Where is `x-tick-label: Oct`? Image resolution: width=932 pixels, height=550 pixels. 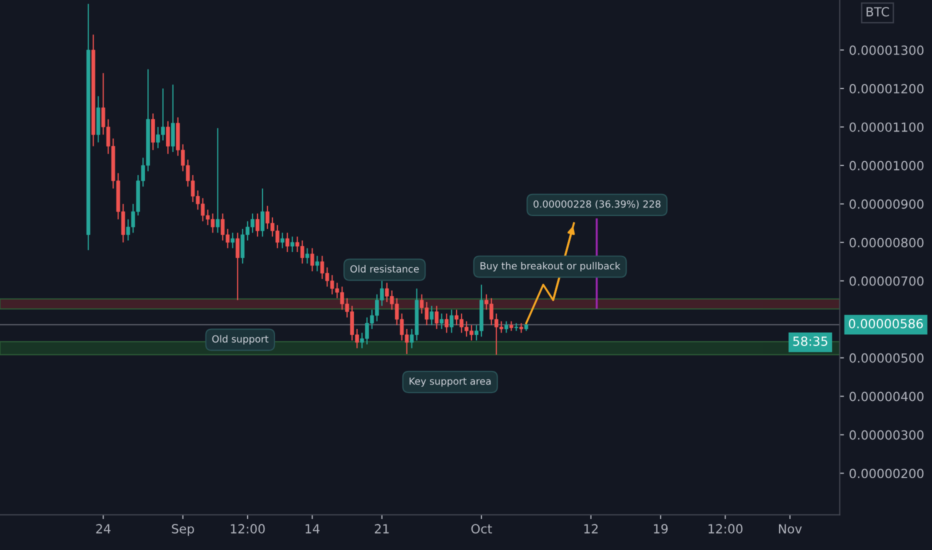
x-tick-label: Oct is located at coordinates (481, 529).